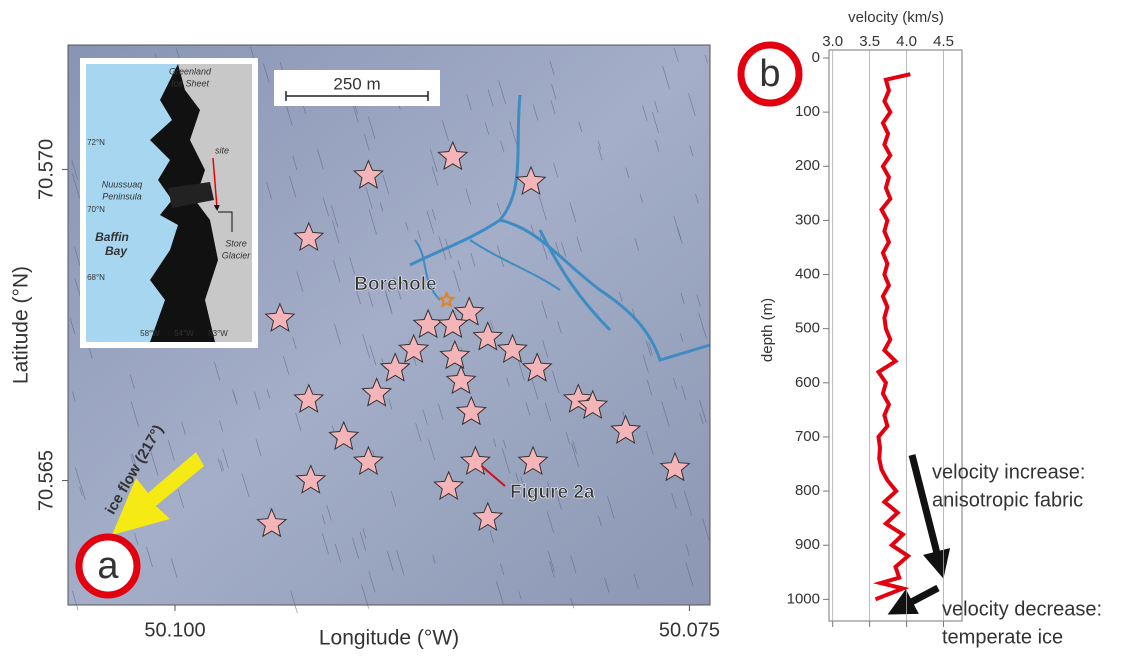 The image size is (1137, 660). What do you see at coordinates (46, 169) in the screenshot?
I see `y-tick-label: 70.570` at bounding box center [46, 169].